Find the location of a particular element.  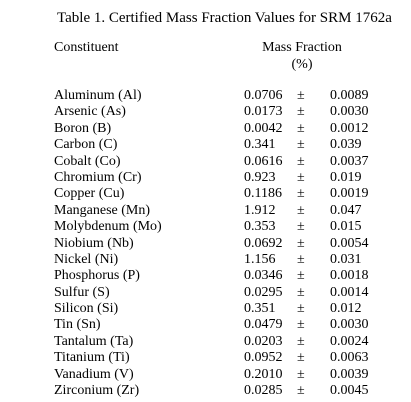

constituent-name: Molybdenum (Mo) is located at coordinates (108, 227).